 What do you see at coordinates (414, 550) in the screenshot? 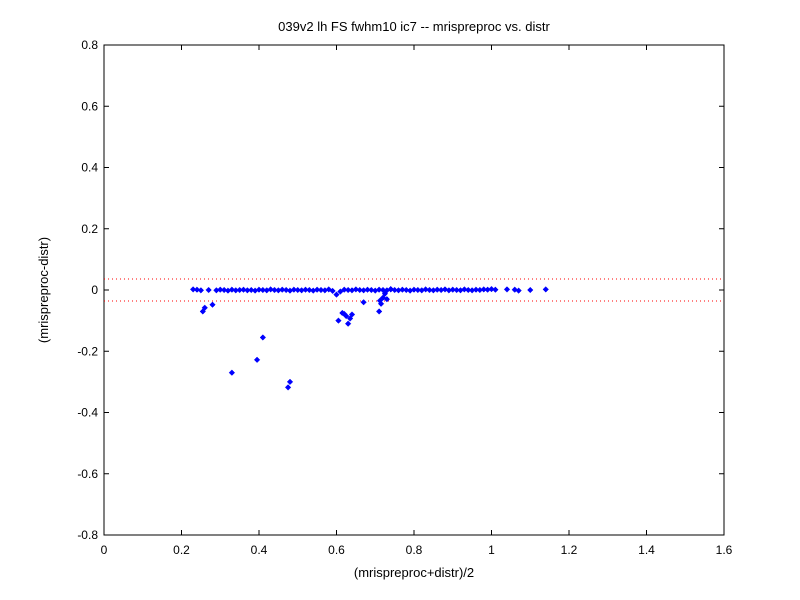
I see `x-tick-label: 0.8` at bounding box center [414, 550].